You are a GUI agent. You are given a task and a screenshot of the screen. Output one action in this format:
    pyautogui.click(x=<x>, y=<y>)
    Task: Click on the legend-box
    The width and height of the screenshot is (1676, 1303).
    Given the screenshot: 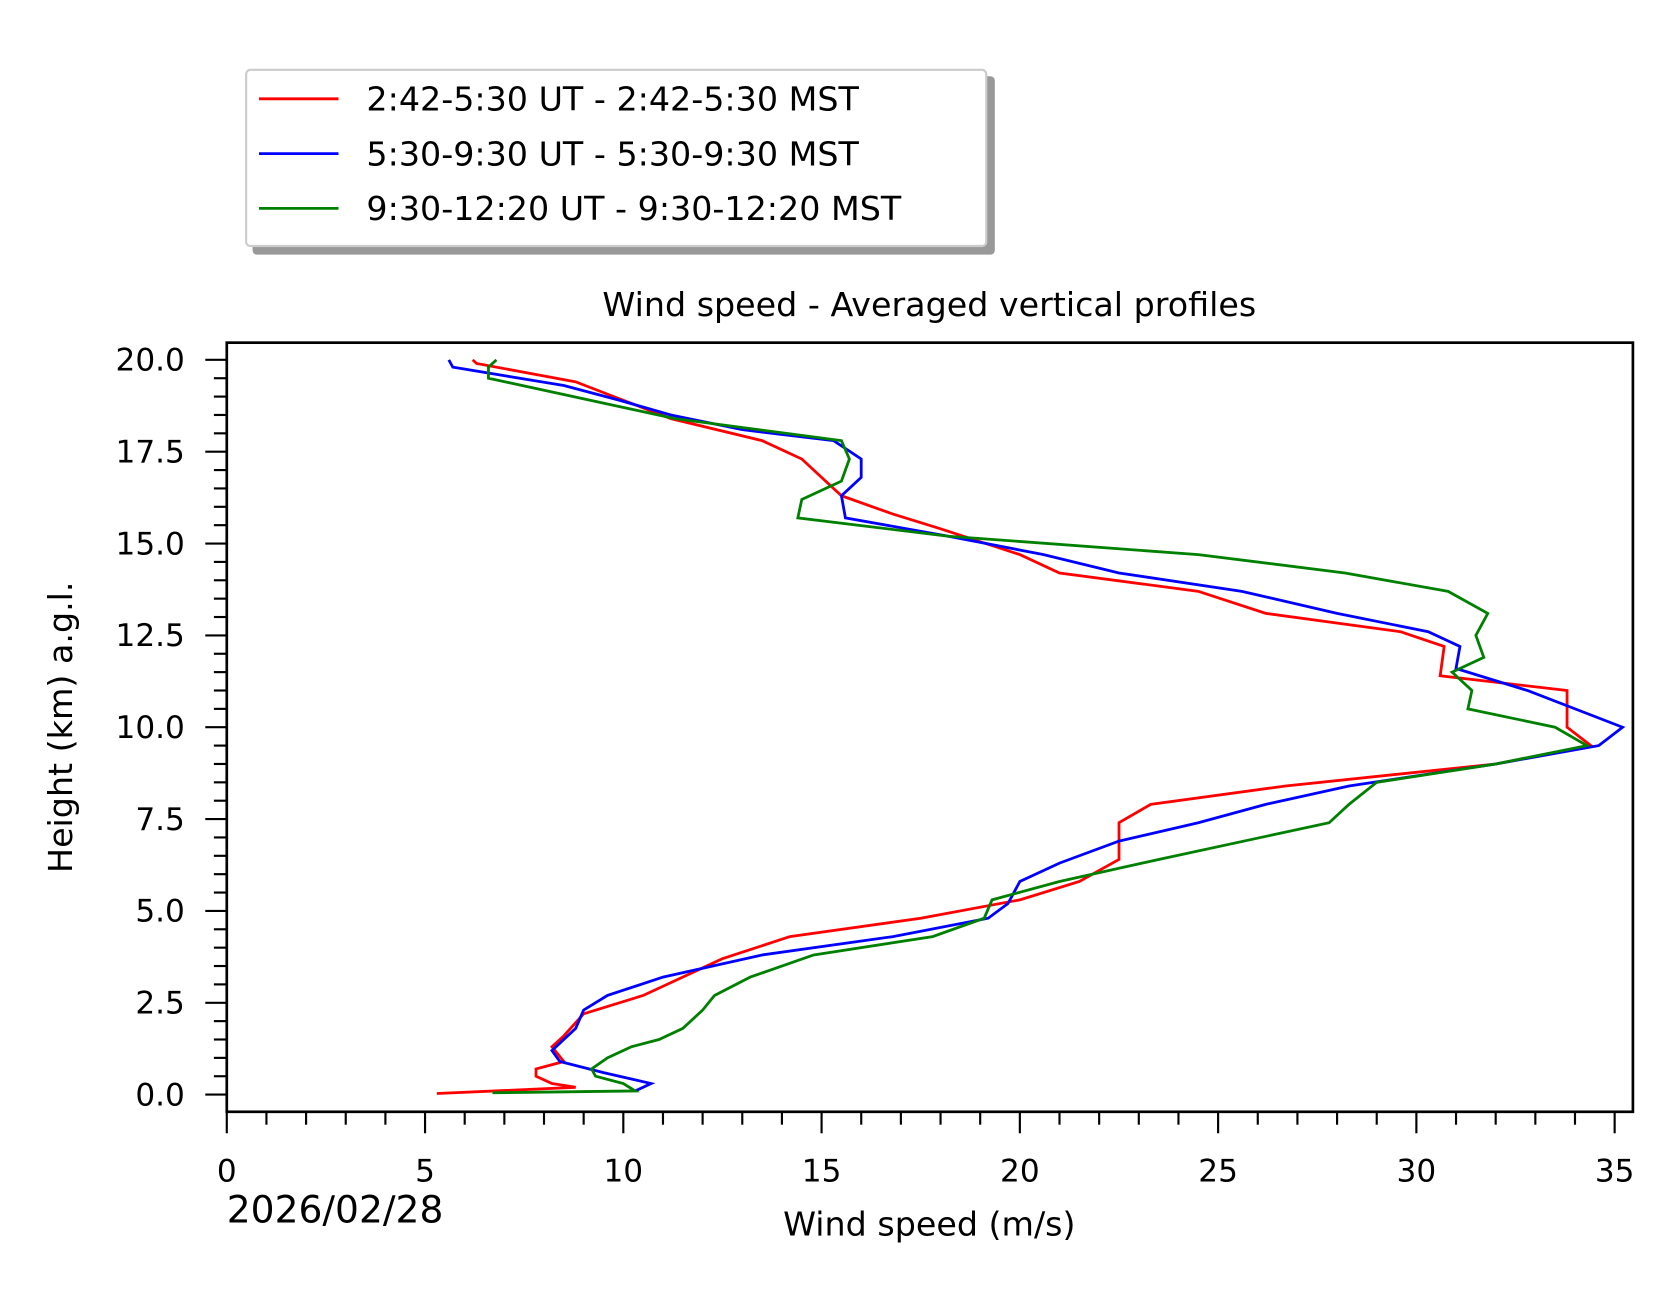 What is the action you would take?
    pyautogui.click(x=616, y=158)
    